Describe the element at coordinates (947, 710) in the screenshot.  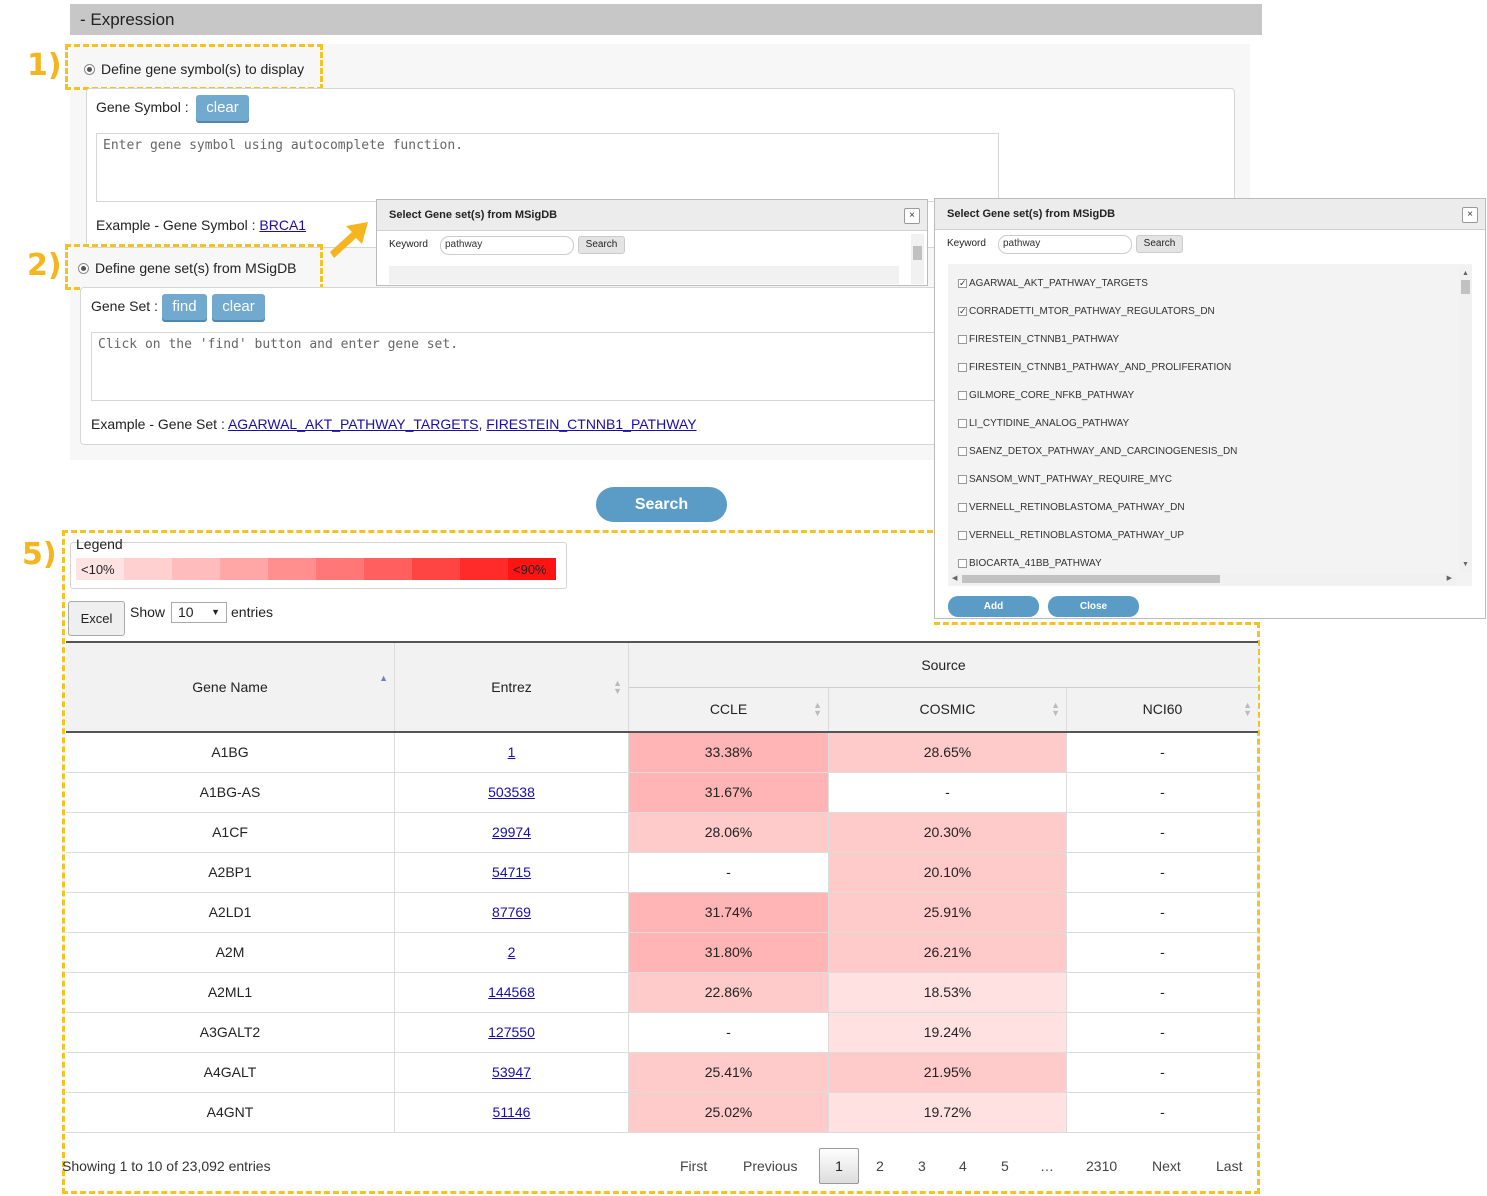
I see `col-cosmic: COSMIC ▲ ▼` at that location.